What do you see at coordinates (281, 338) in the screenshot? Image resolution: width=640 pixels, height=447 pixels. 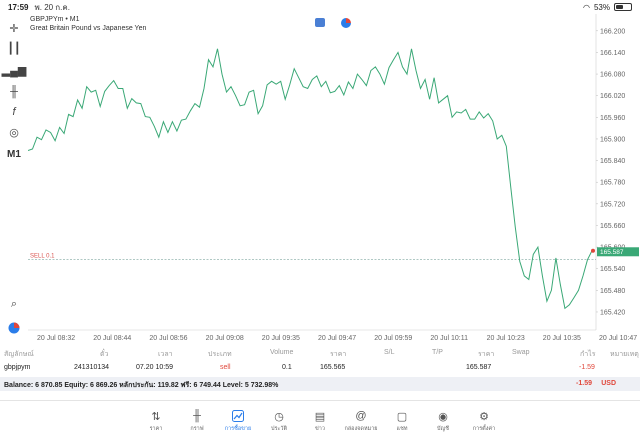 I see `x-tick-label: 20 Jul 09:35` at bounding box center [281, 338].